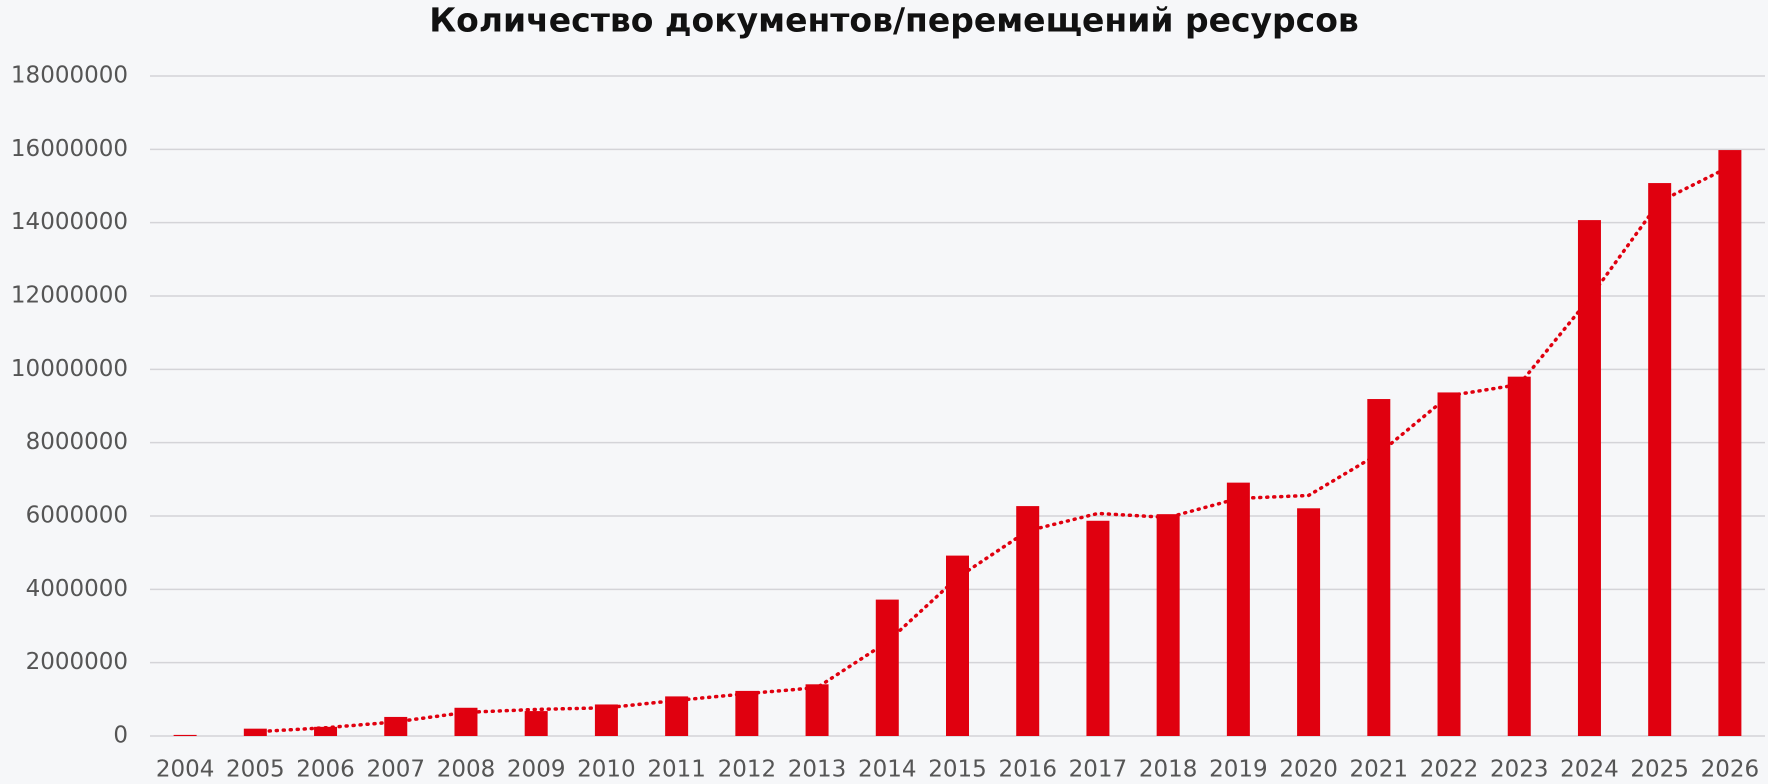  What do you see at coordinates (69, 296) in the screenshot?
I see `y-tick-label: 12000000` at bounding box center [69, 296].